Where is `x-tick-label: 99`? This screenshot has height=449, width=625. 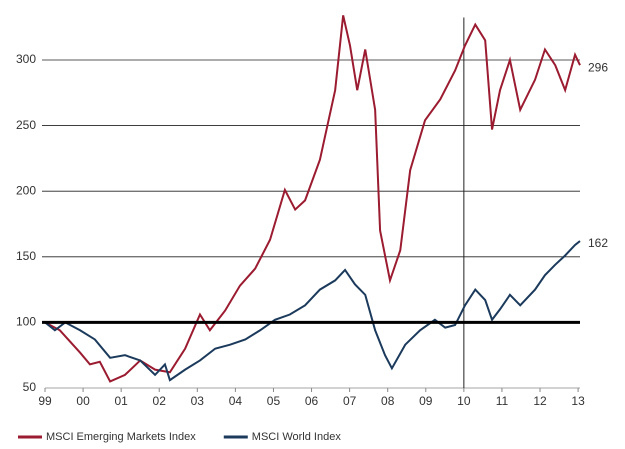
x-tick-label: 99 is located at coordinates (45, 401).